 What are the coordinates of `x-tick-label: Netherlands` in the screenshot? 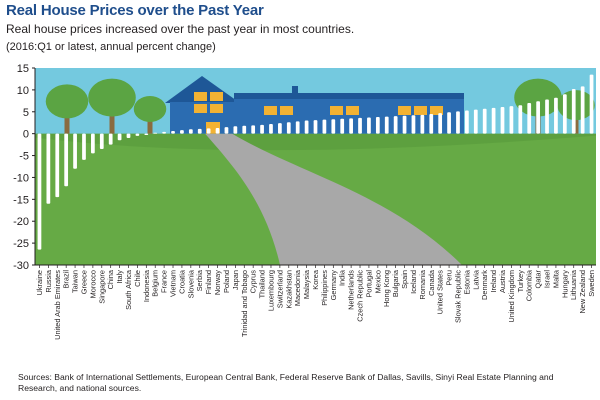 It's located at (351, 290).